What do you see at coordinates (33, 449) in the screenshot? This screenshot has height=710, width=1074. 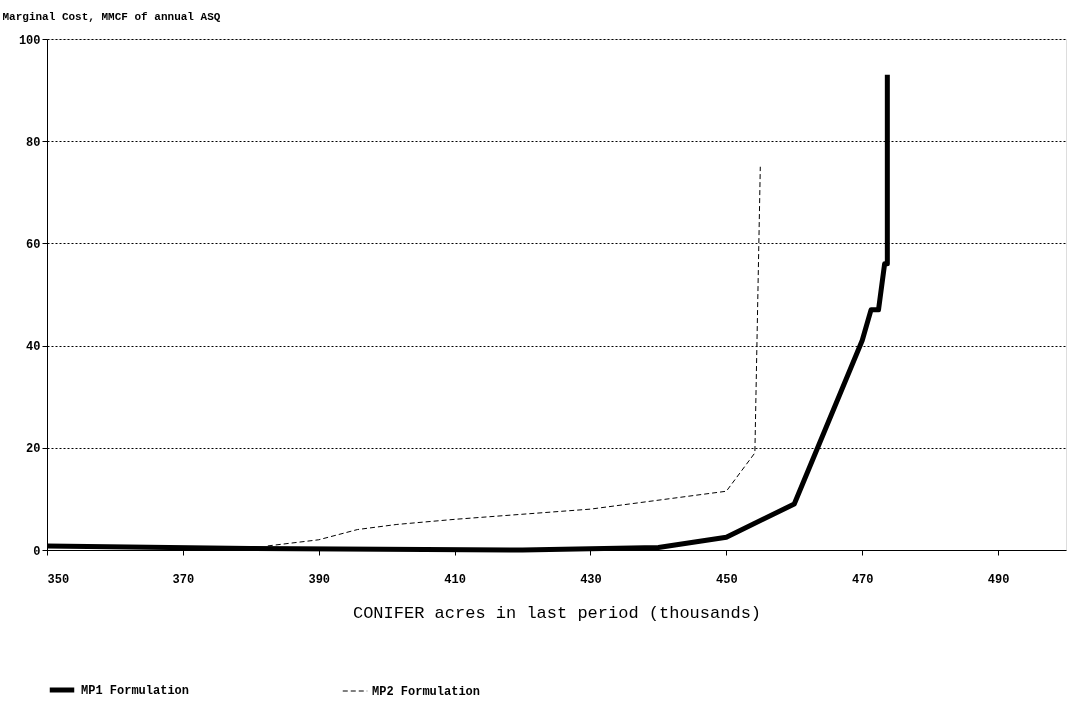 I see `y-tick-label: 20` at bounding box center [33, 449].